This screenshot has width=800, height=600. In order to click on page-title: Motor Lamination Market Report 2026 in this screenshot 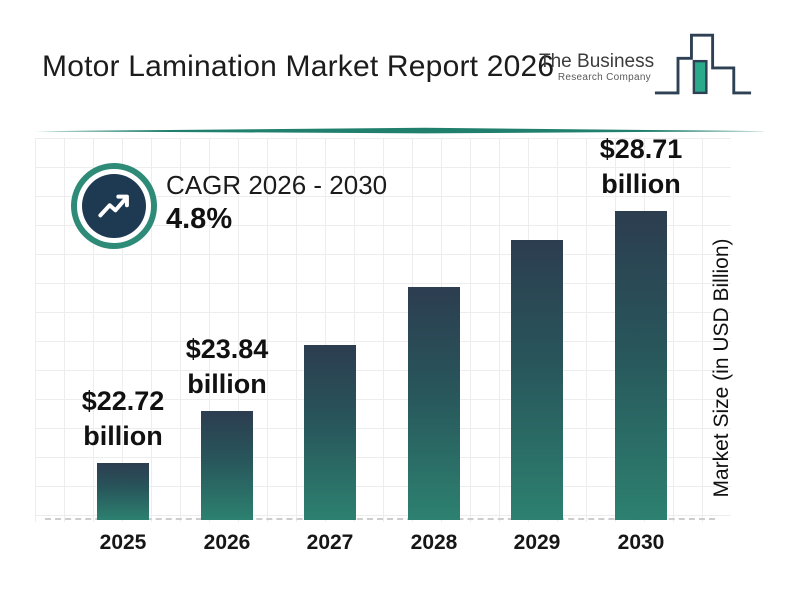, I will do `click(298, 66)`.